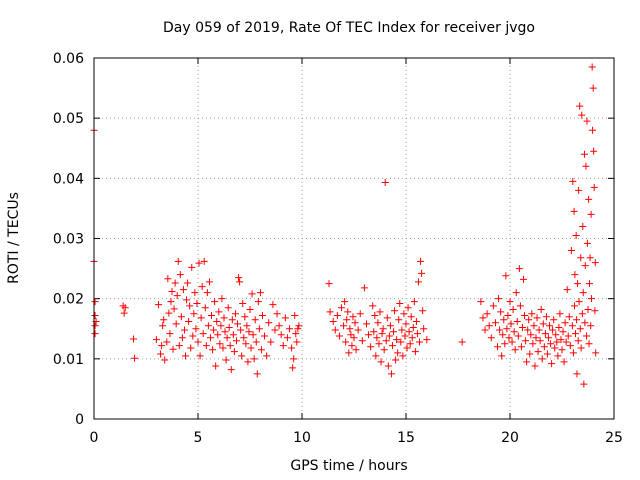  Describe the element at coordinates (614, 438) in the screenshot. I see `x-tick-label: 25` at that location.